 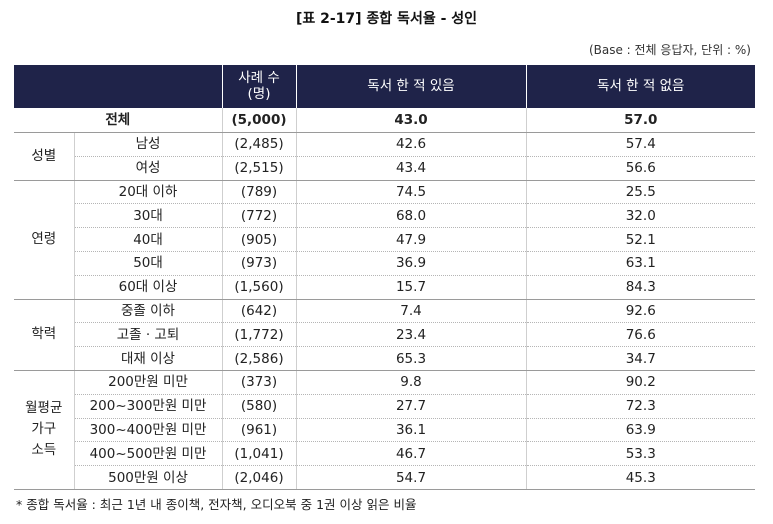 What do you see at coordinates (410, 287) in the screenshot?
I see `row-read: 15.7` at bounding box center [410, 287].